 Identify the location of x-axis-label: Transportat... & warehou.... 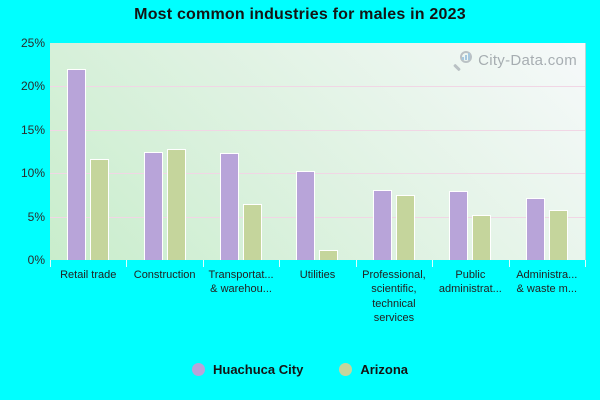
(241, 282).